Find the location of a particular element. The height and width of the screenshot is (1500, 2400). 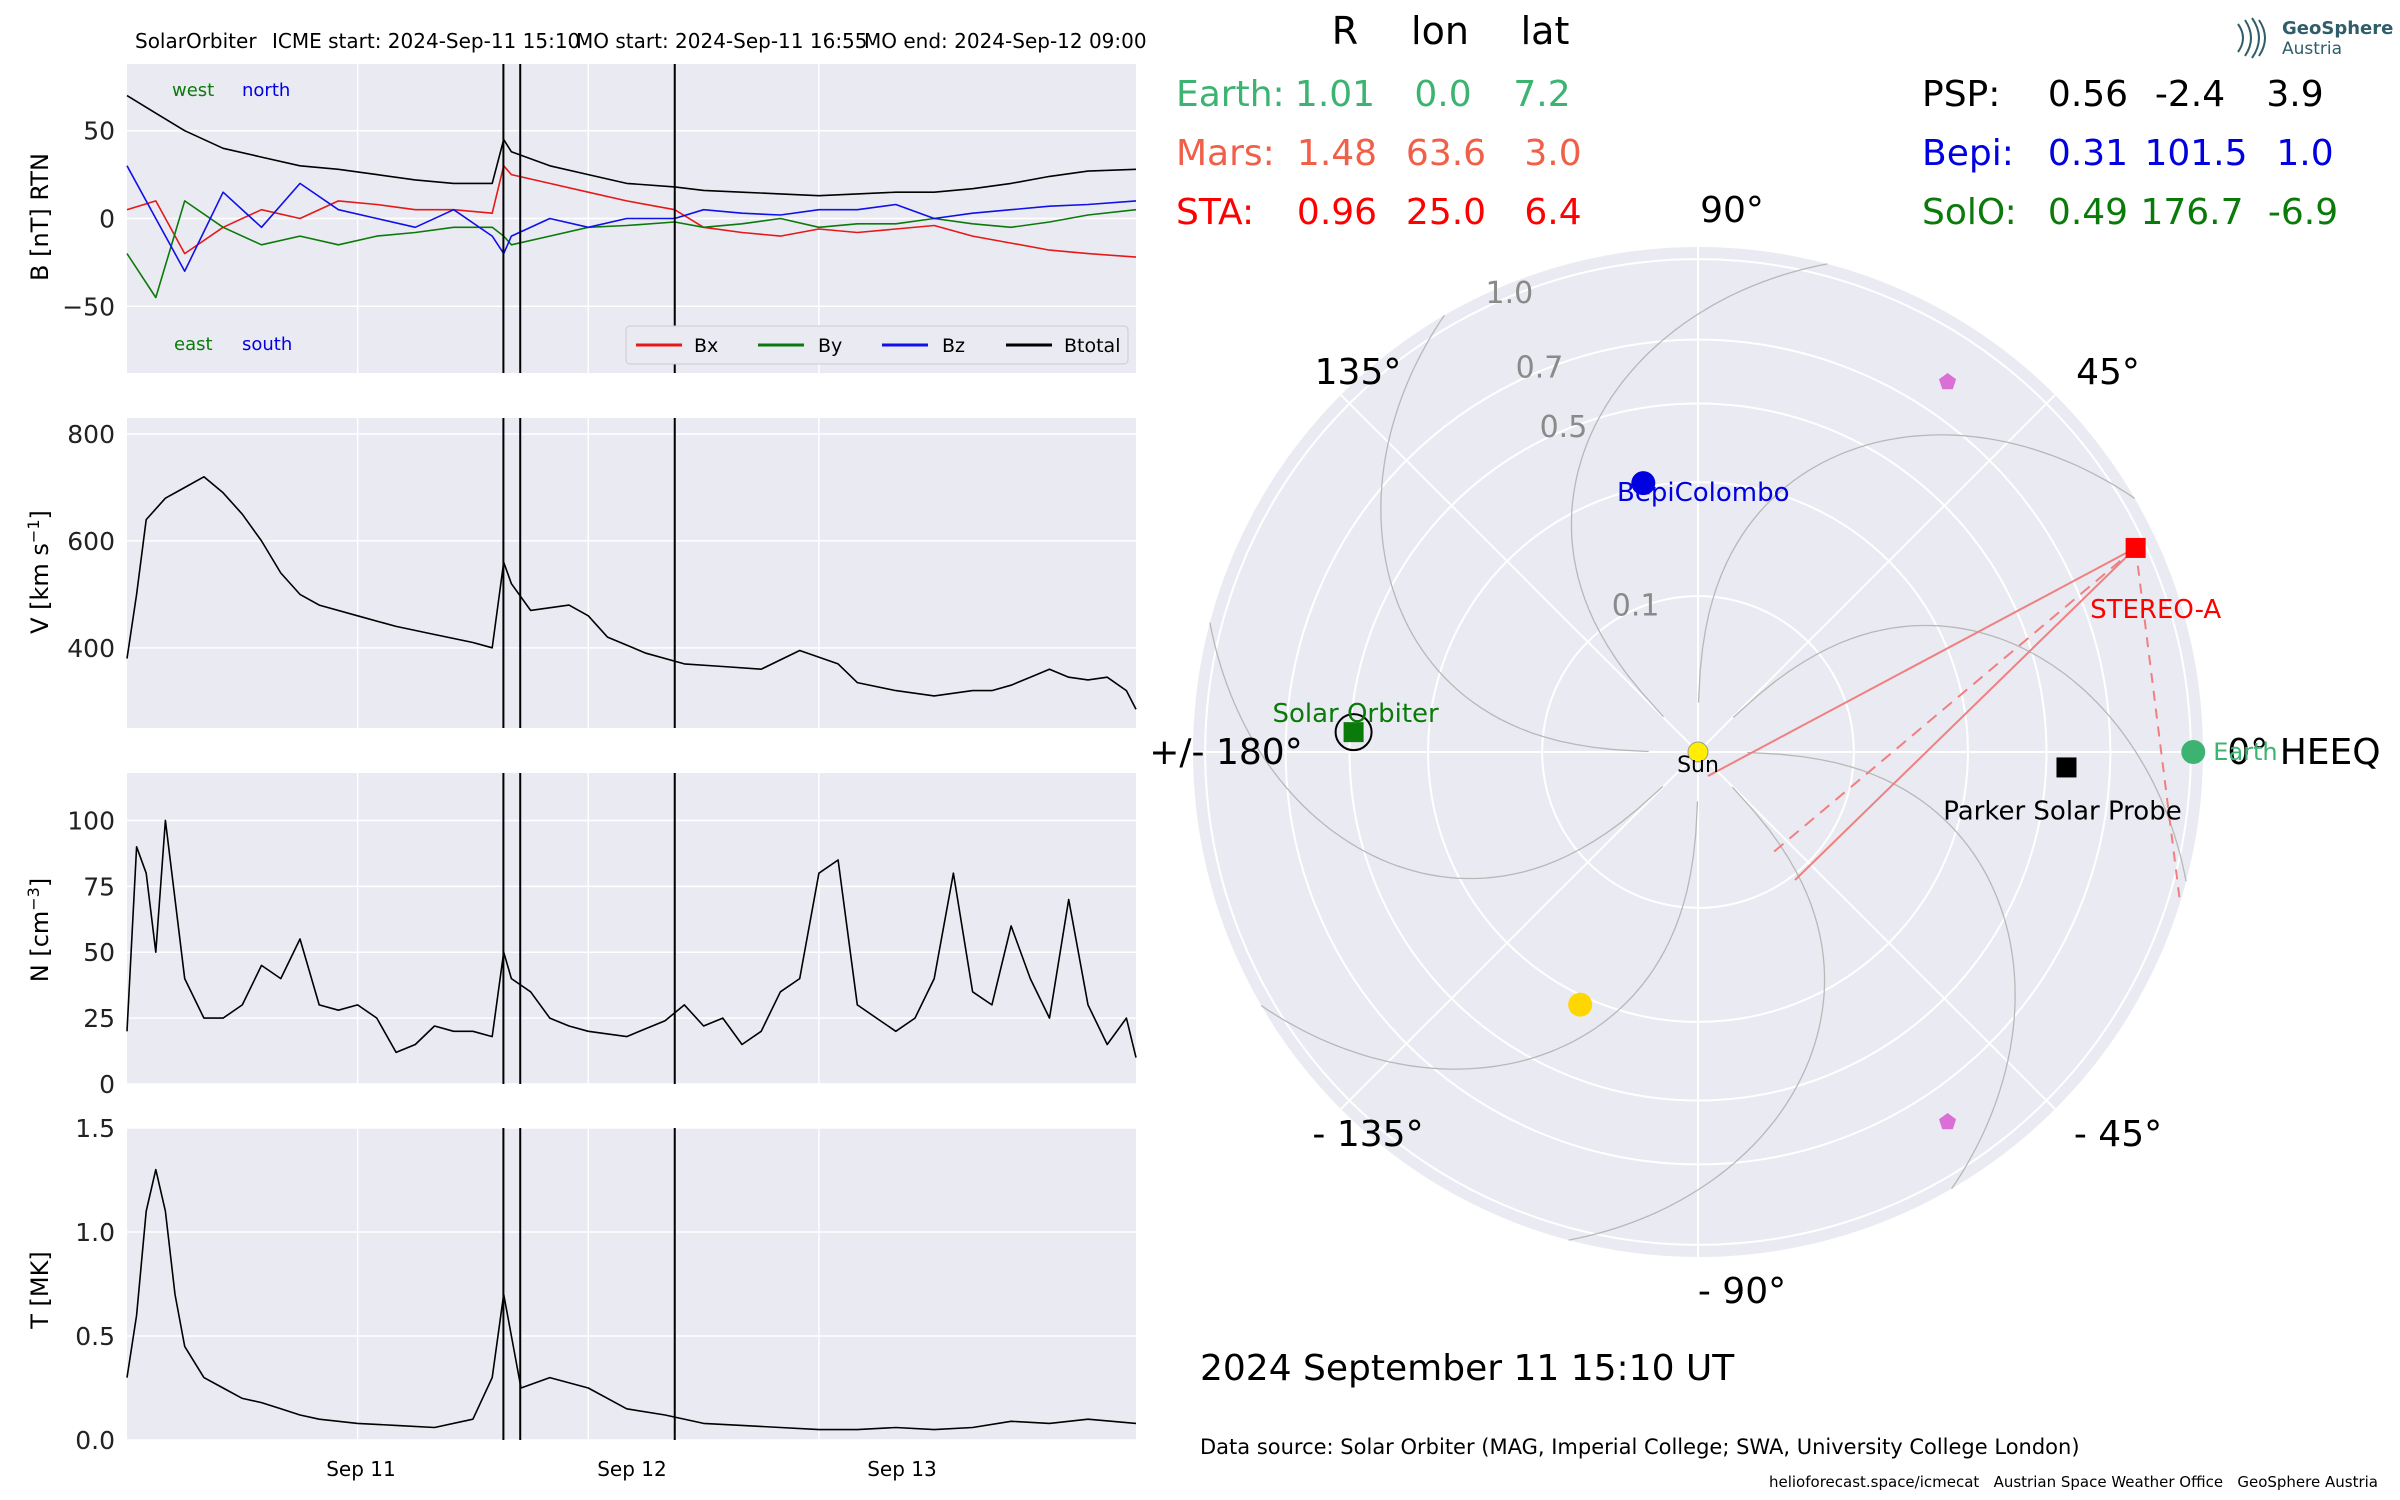

table-header-lat: lat is located at coordinates (1545, 31).